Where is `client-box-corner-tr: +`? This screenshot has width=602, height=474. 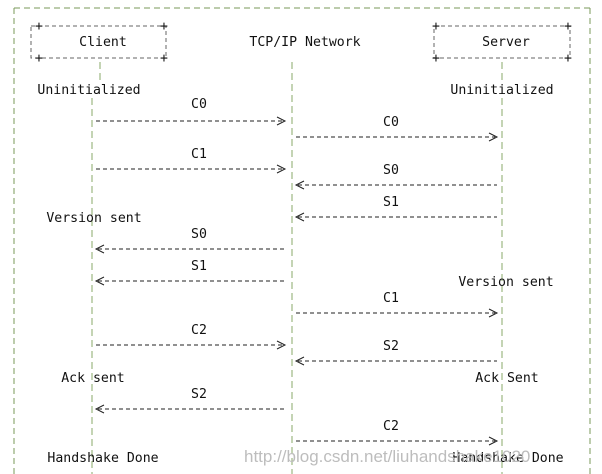
client-box-corner-tr: + is located at coordinates (164, 26).